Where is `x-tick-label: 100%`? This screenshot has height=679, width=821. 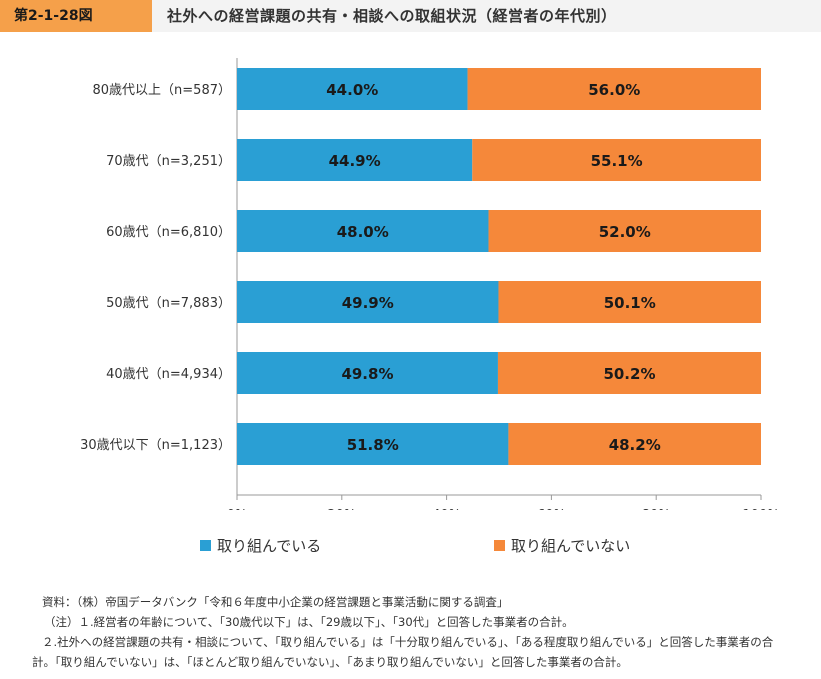
x-tick-label: 100% is located at coordinates (760, 509).